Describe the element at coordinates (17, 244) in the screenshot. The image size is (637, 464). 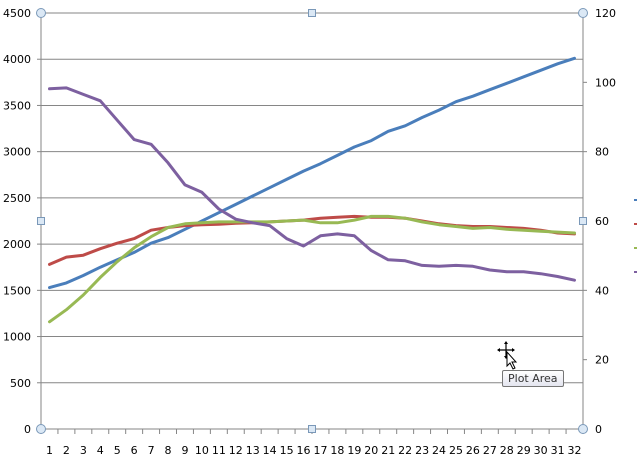
I see `y-tick-label: 2000` at that location.